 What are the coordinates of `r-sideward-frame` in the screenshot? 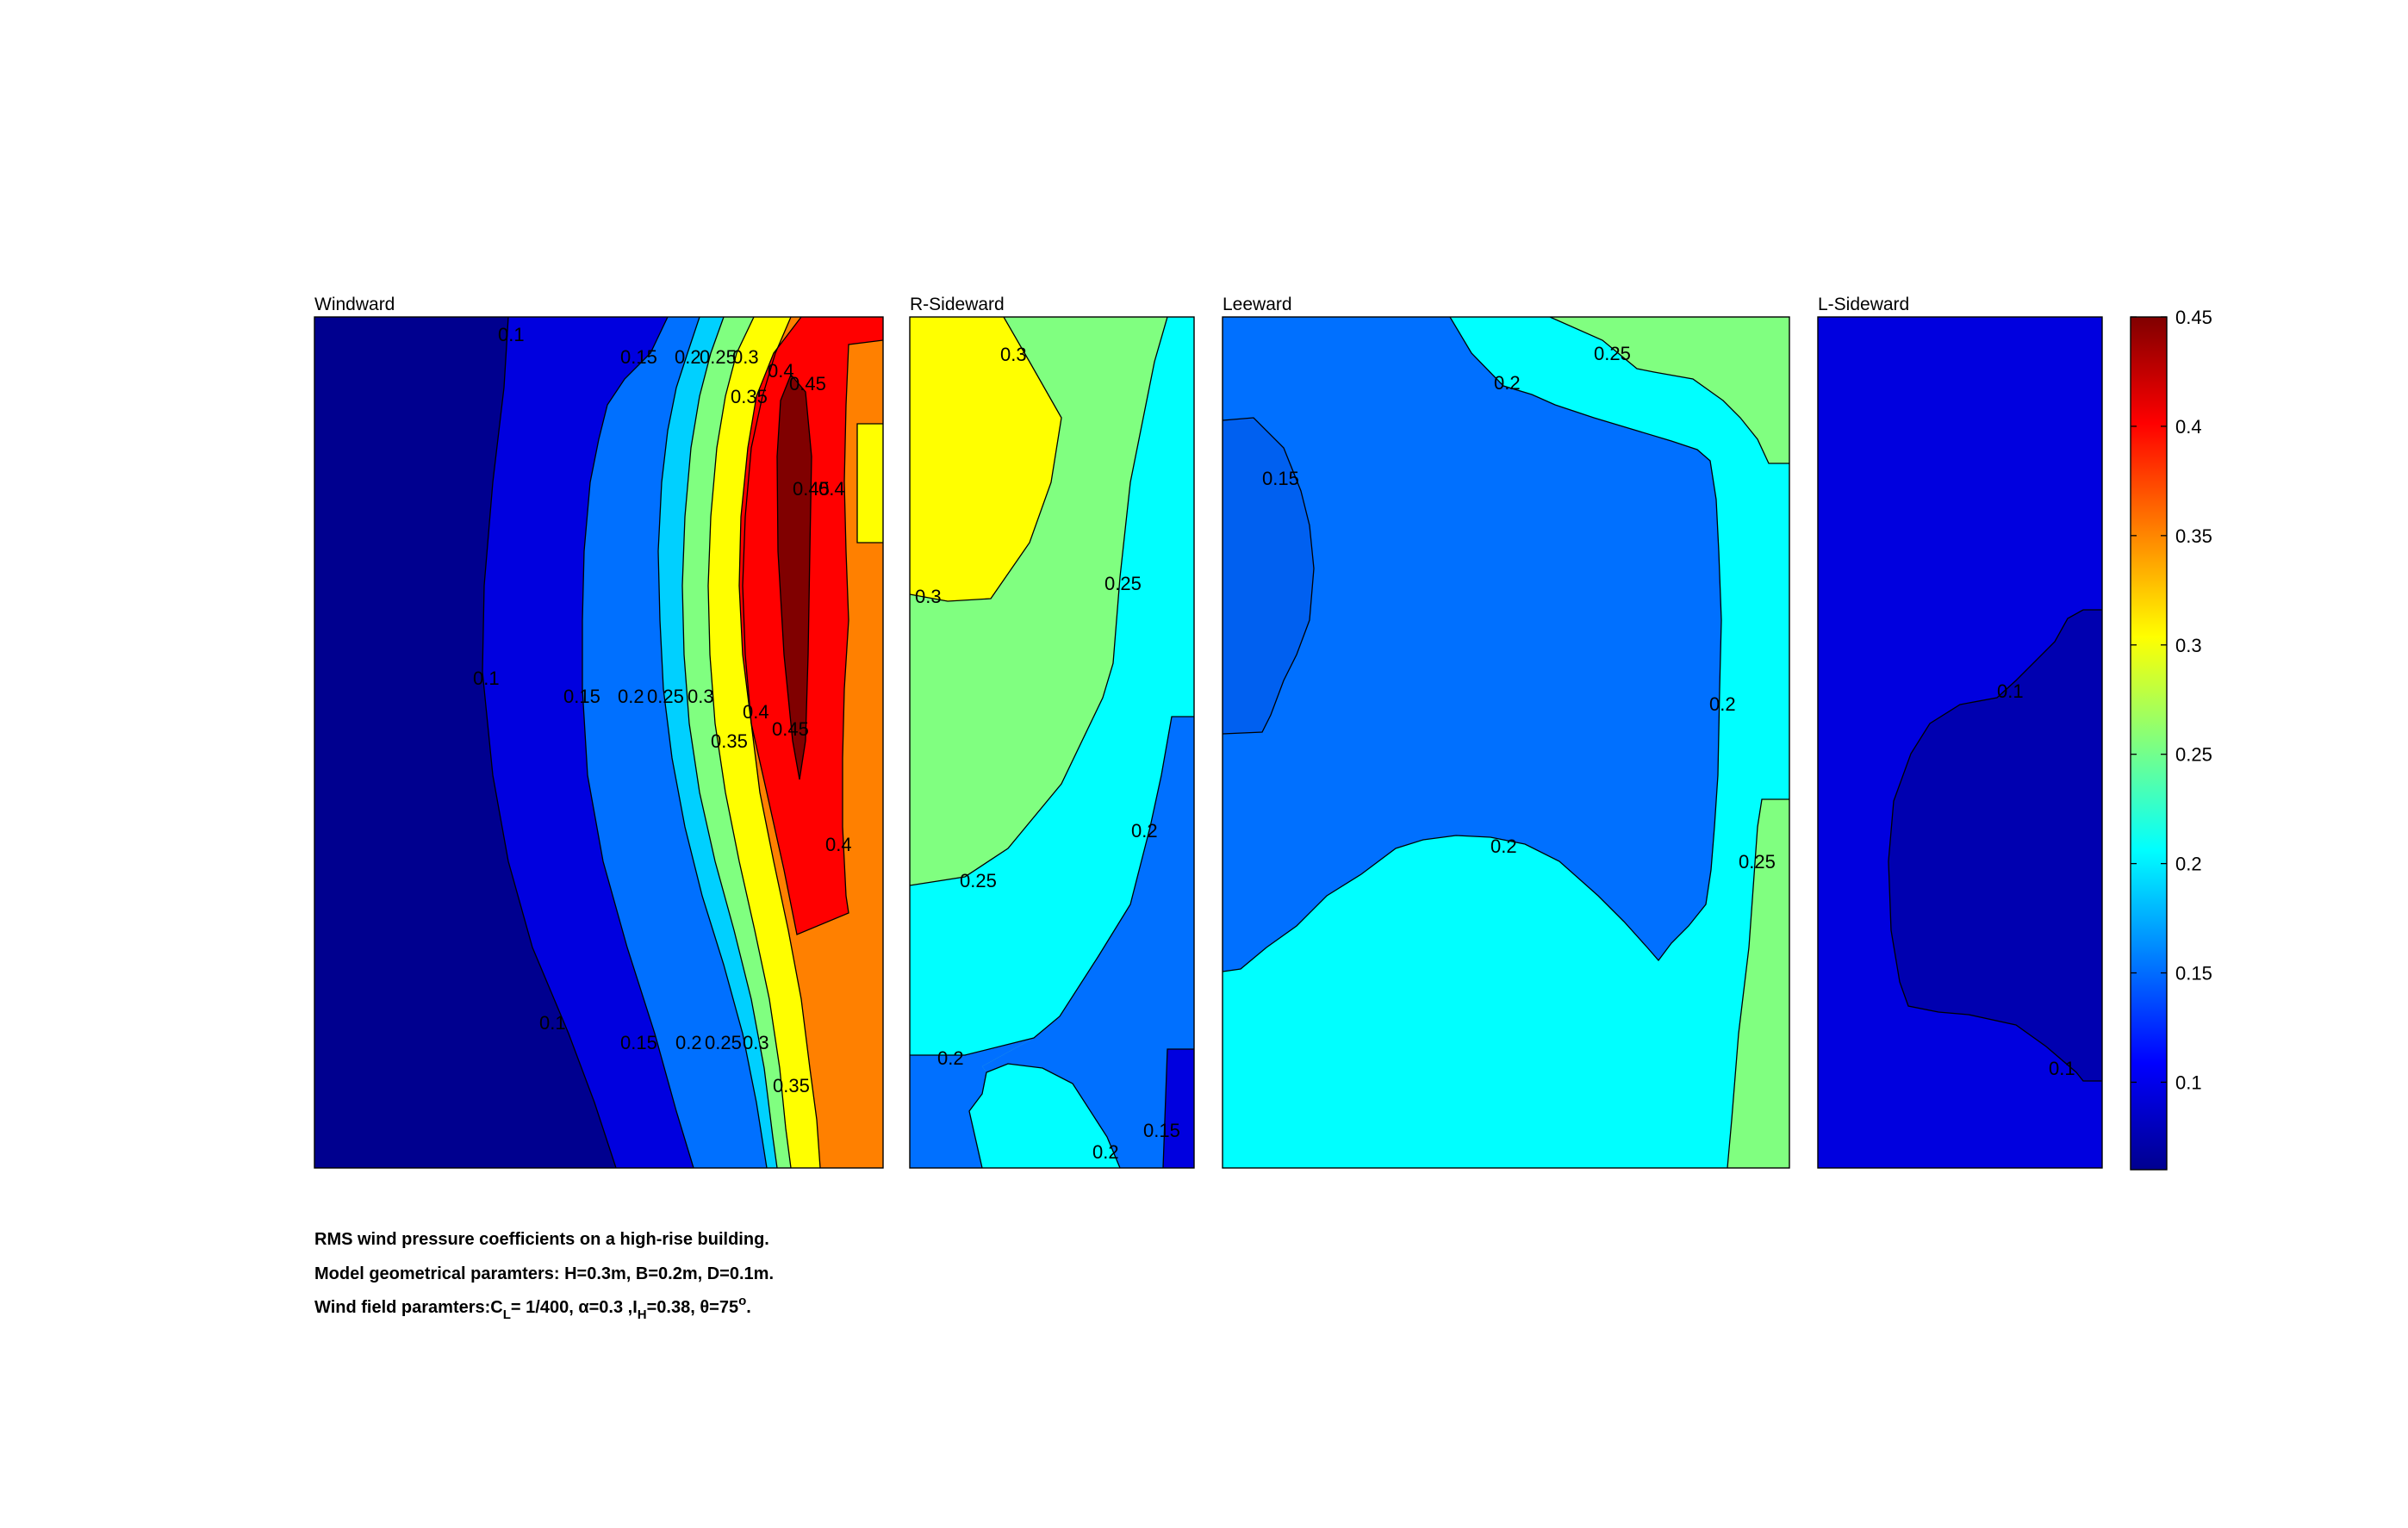 It's located at (1052, 742).